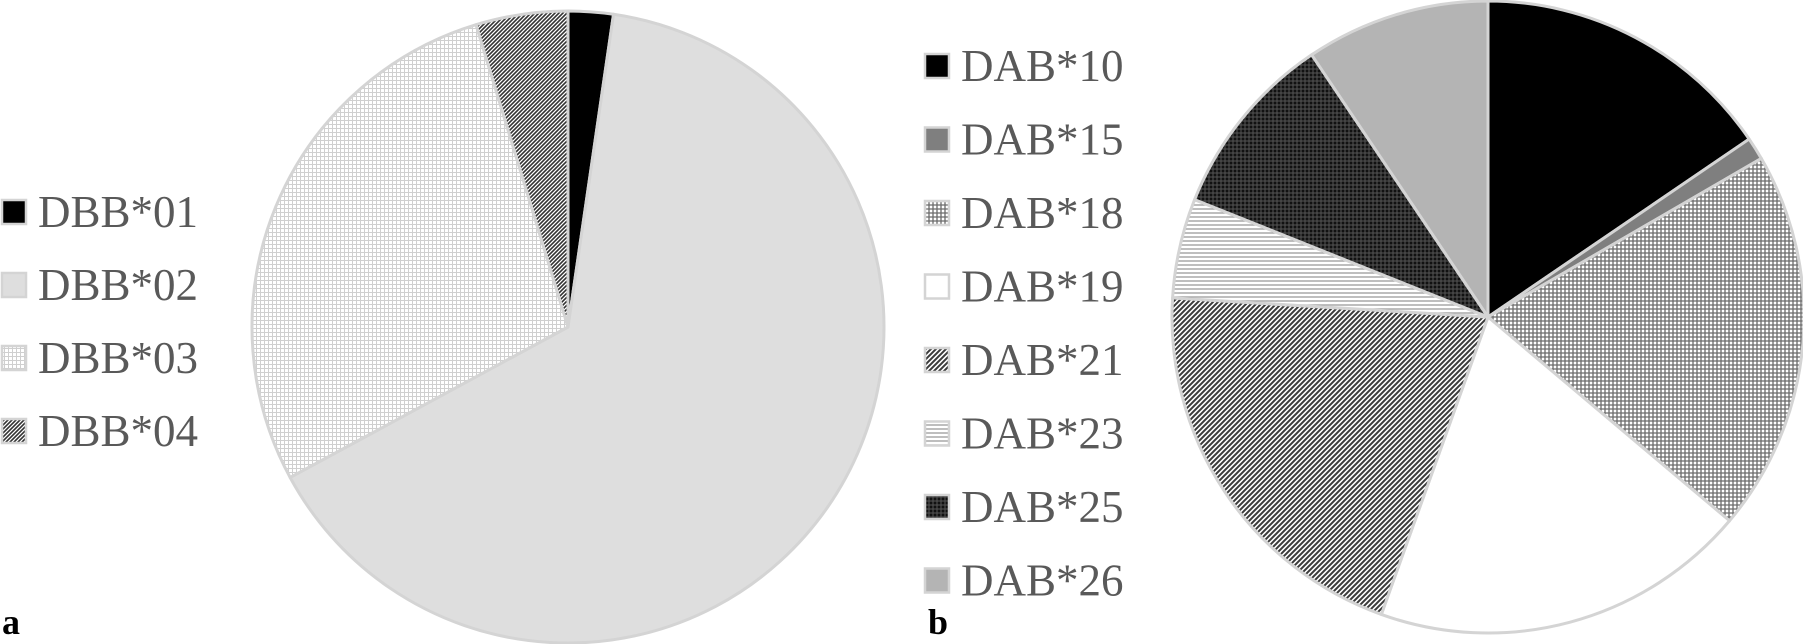 The width and height of the screenshot is (1803, 644). Describe the element at coordinates (1042, 66) in the screenshot. I see `legend-label: DAB*10` at that location.